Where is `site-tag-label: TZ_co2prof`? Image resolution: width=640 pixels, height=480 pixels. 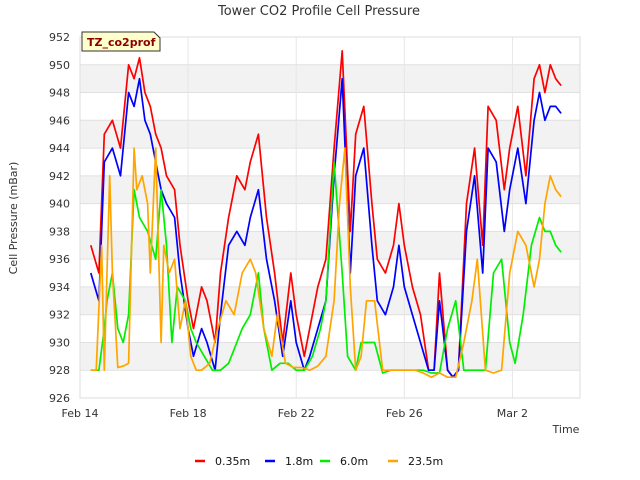
site-tag-label: TZ_co2prof is located at coordinates (121, 42).